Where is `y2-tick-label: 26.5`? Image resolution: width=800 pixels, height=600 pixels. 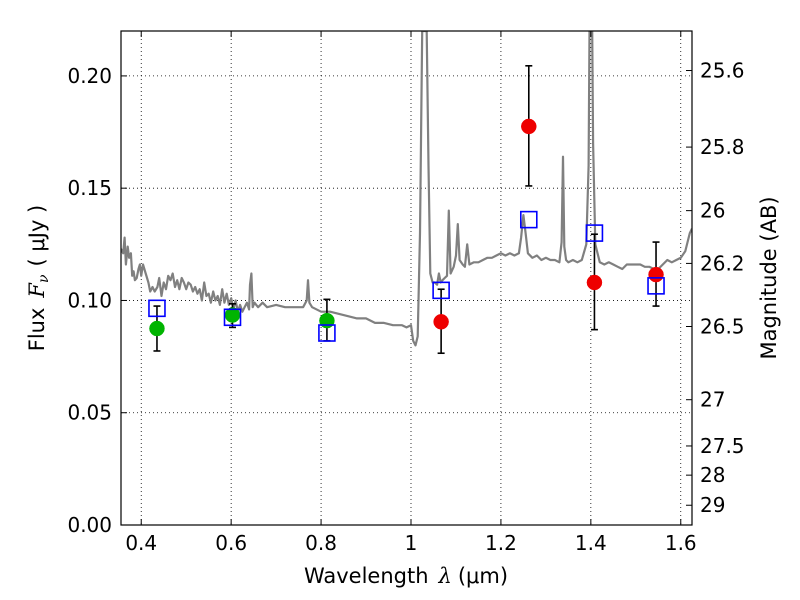
y2-tick-label: 26.5 is located at coordinates (722, 327).